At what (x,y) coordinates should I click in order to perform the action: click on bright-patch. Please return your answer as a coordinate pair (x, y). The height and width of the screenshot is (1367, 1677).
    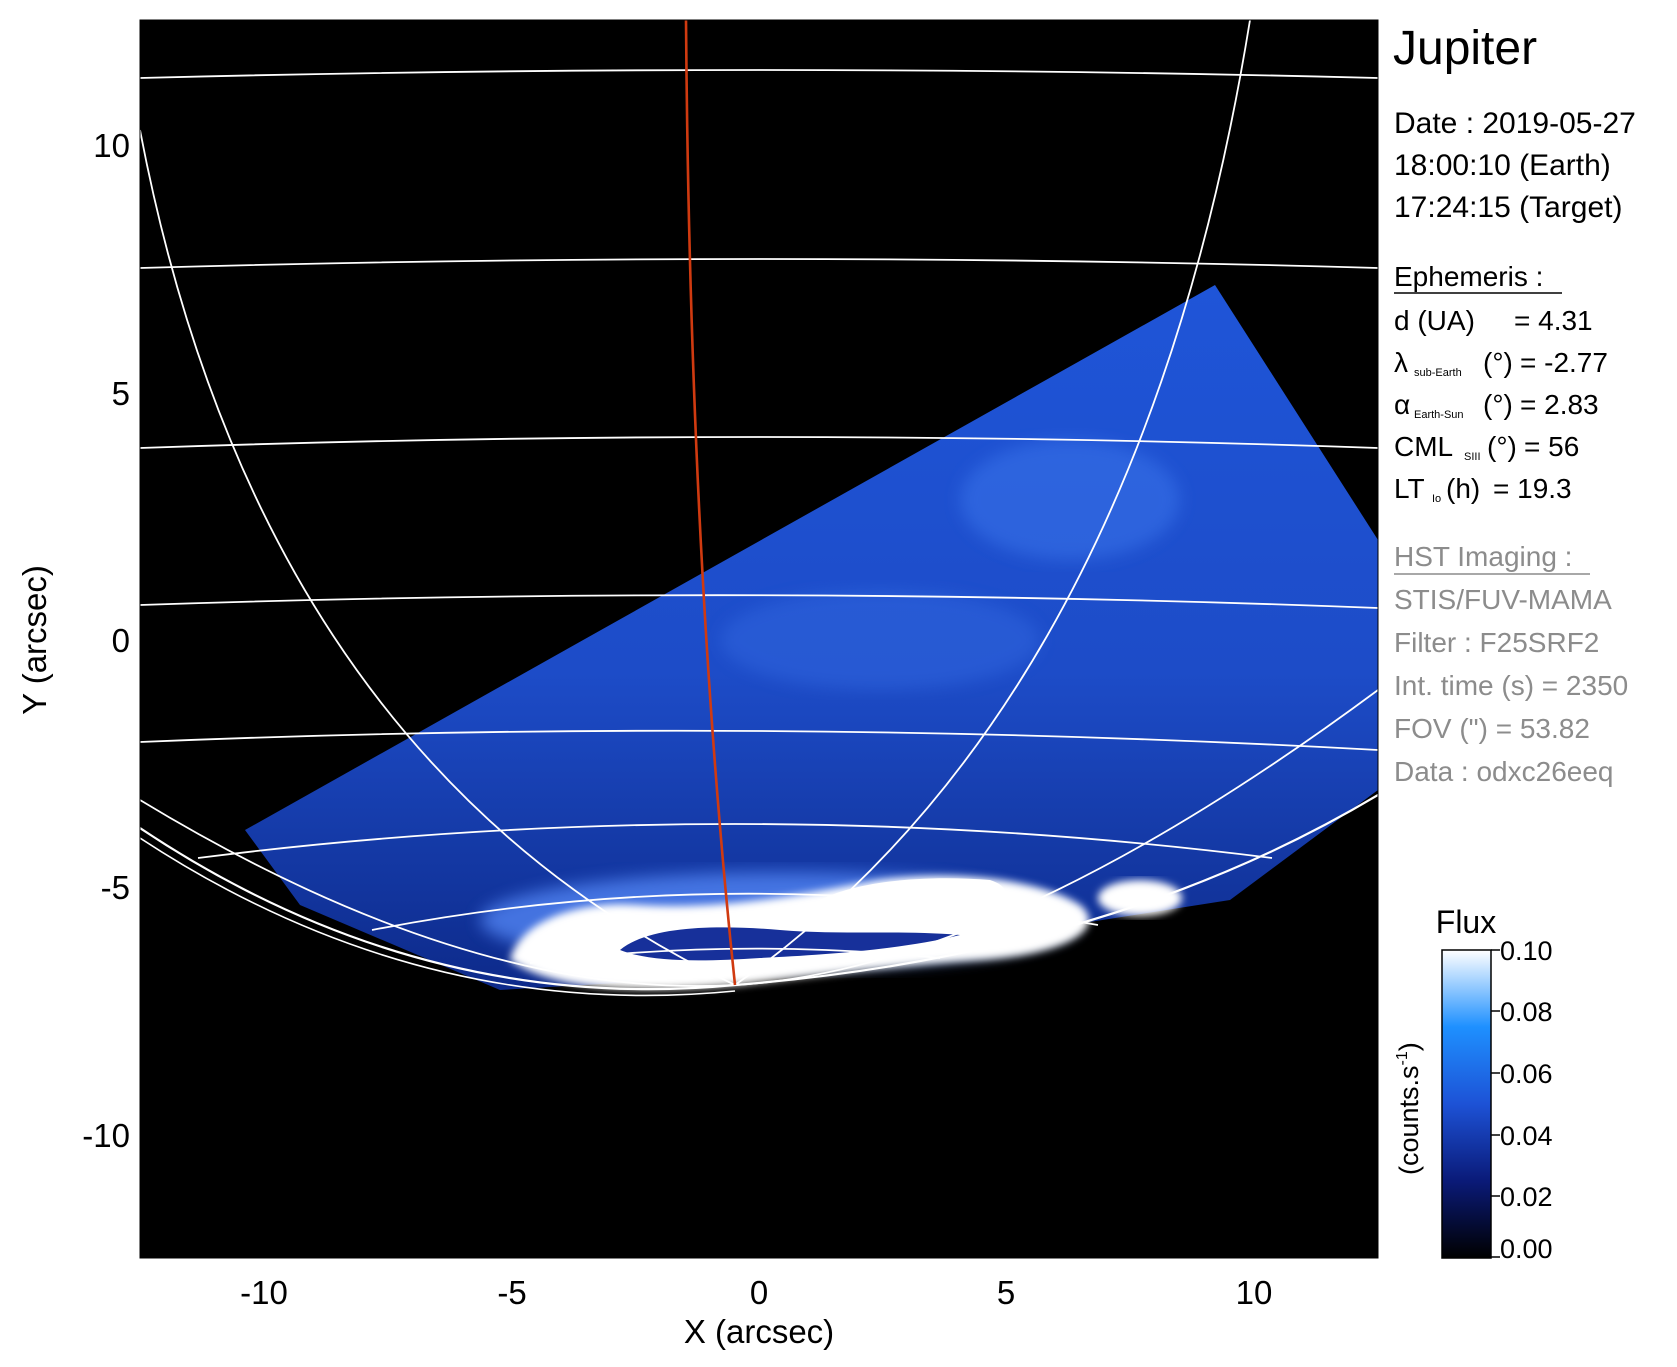
    Looking at the image, I should click on (1070, 500).